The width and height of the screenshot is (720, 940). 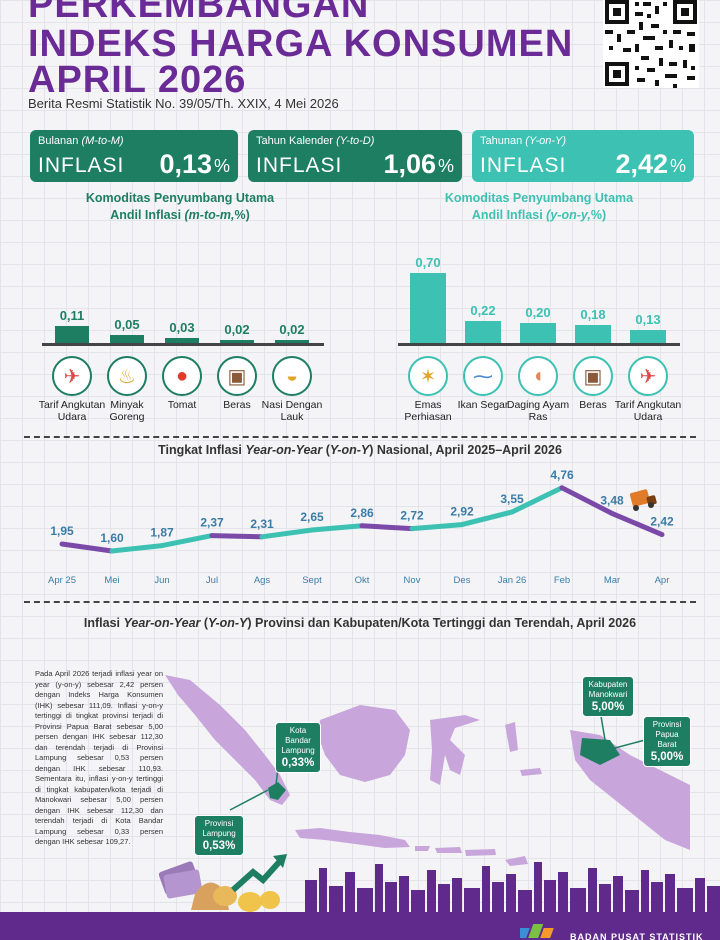 I want to click on x-axis-tick-label: Jun, so click(x=161, y=580).